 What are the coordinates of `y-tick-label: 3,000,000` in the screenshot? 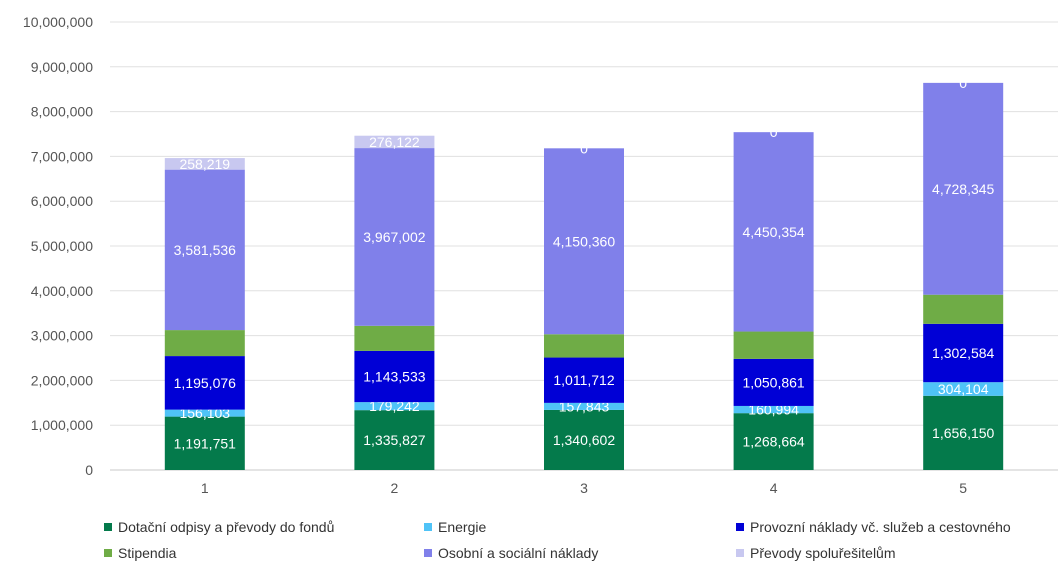 It's located at (62, 336).